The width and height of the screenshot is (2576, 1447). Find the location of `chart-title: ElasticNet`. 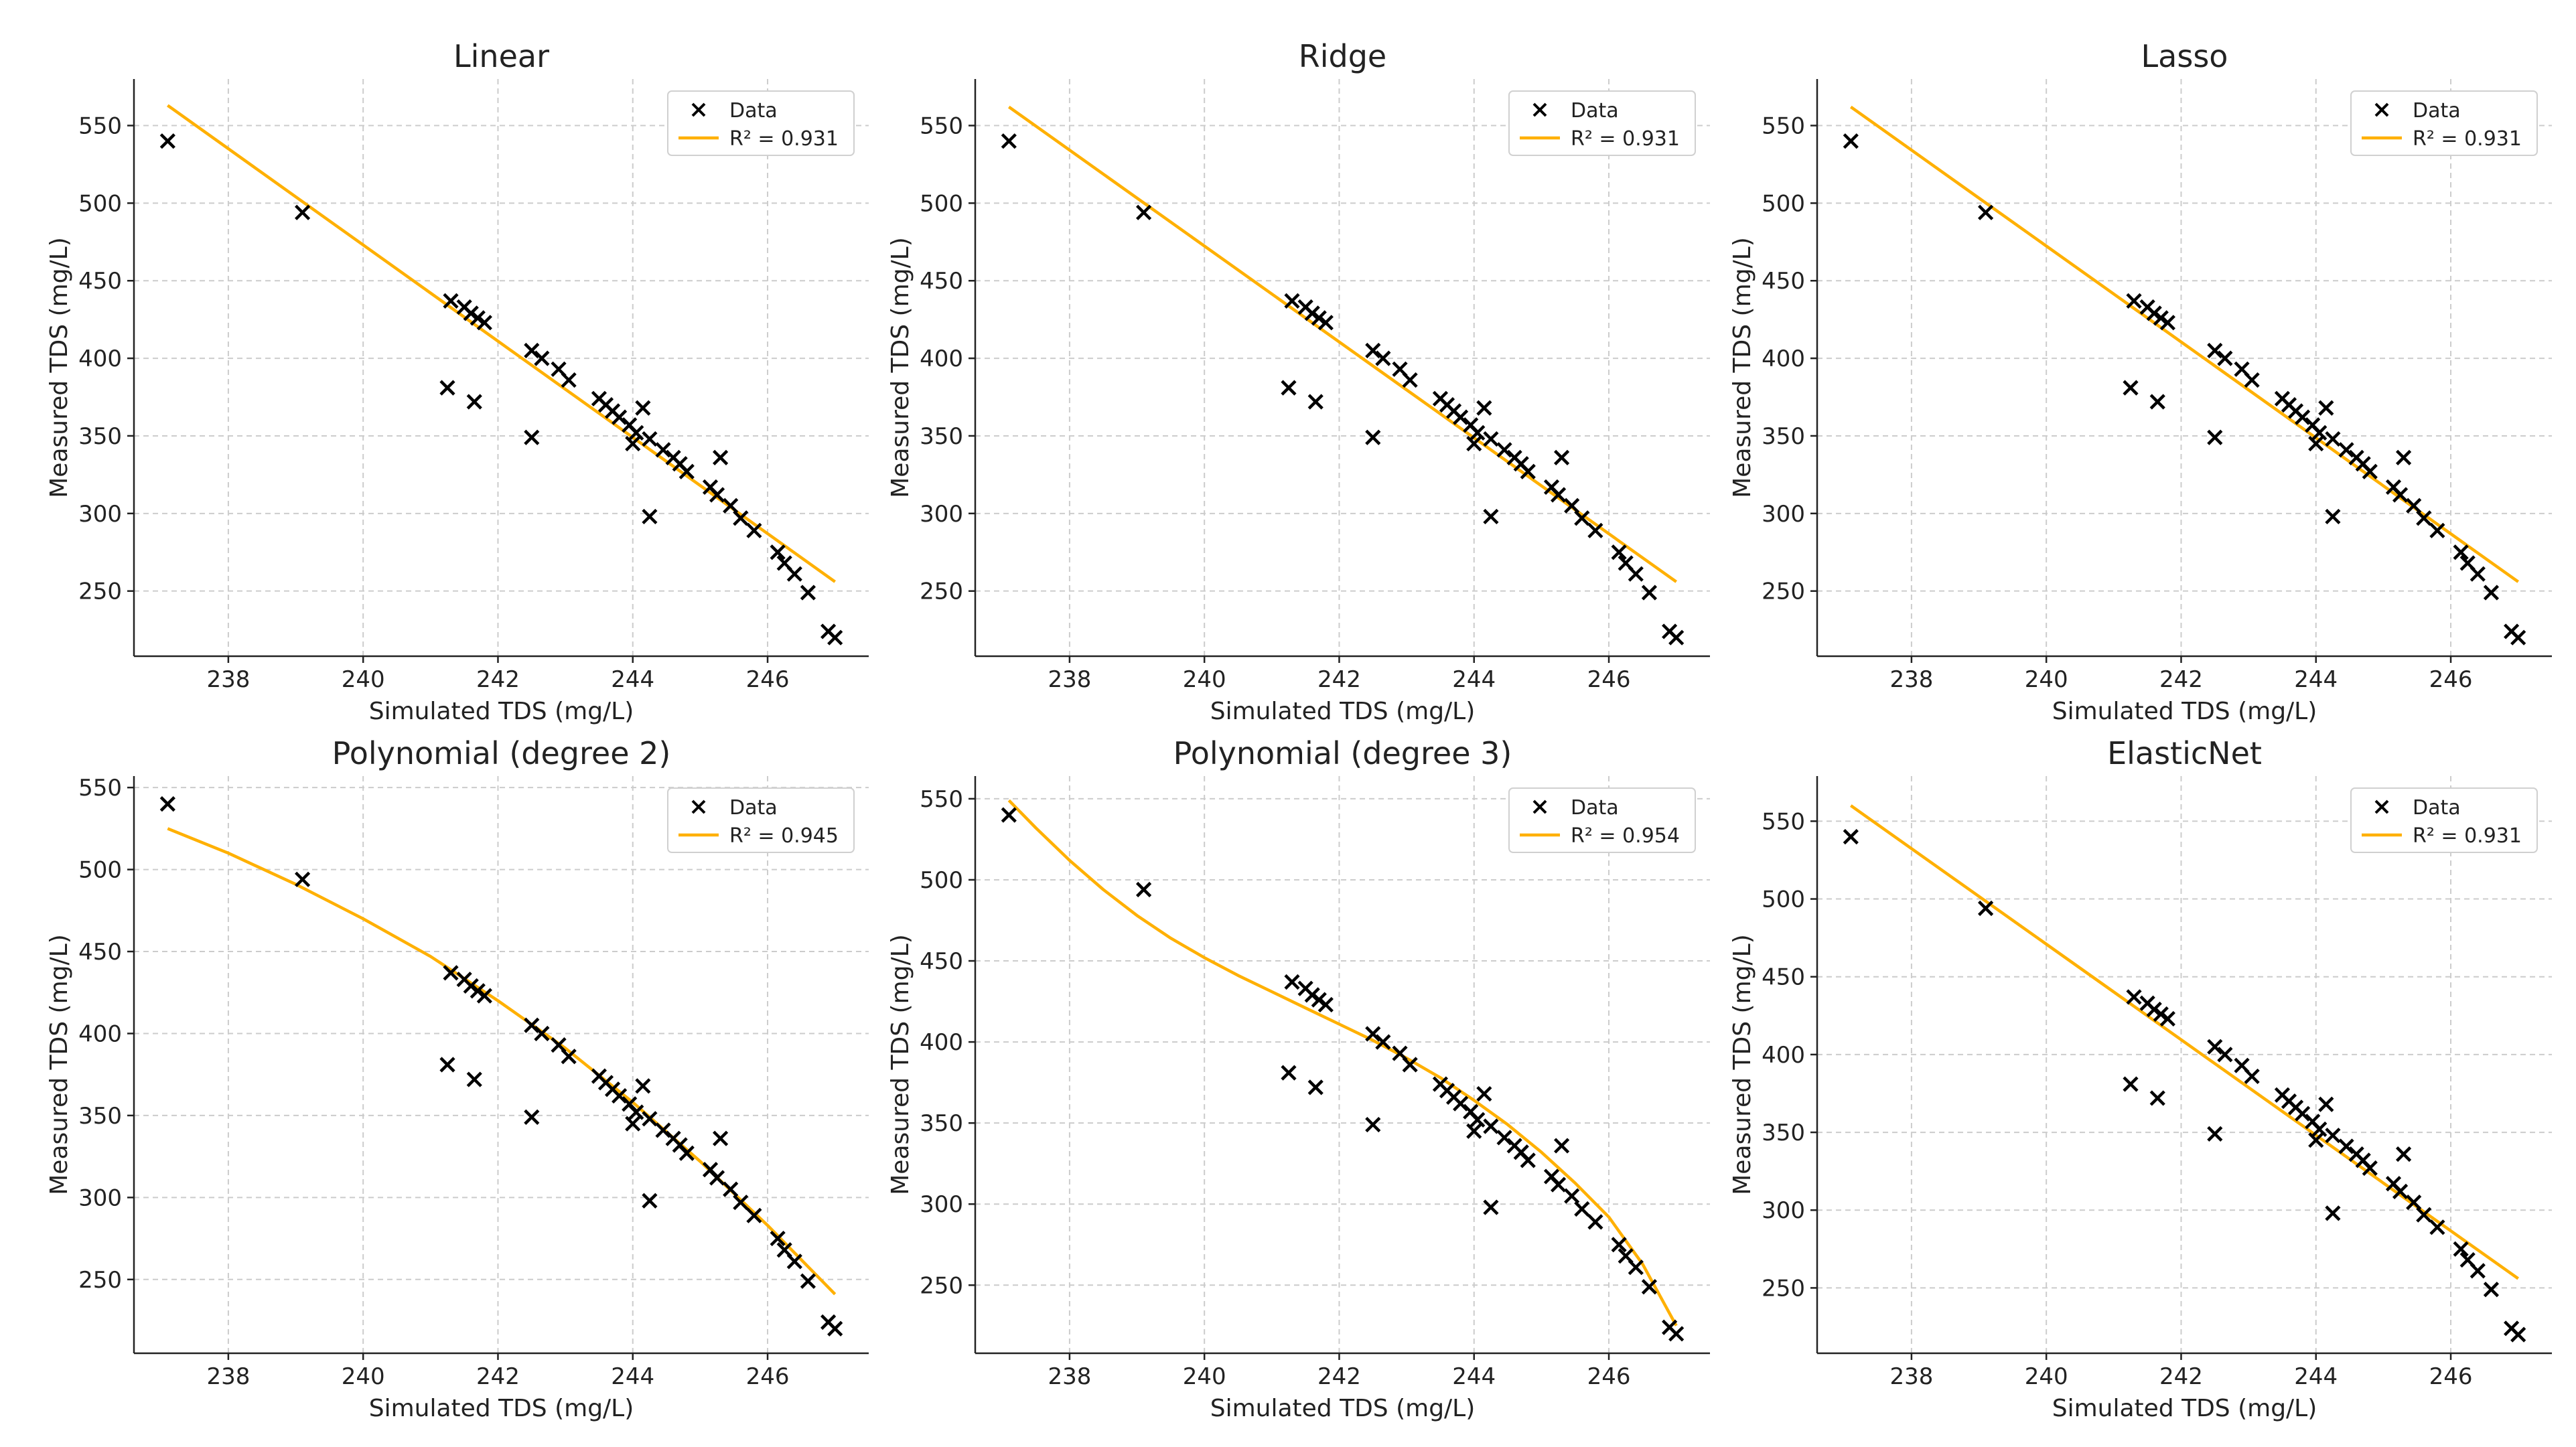

chart-title: ElasticNet is located at coordinates (2184, 753).